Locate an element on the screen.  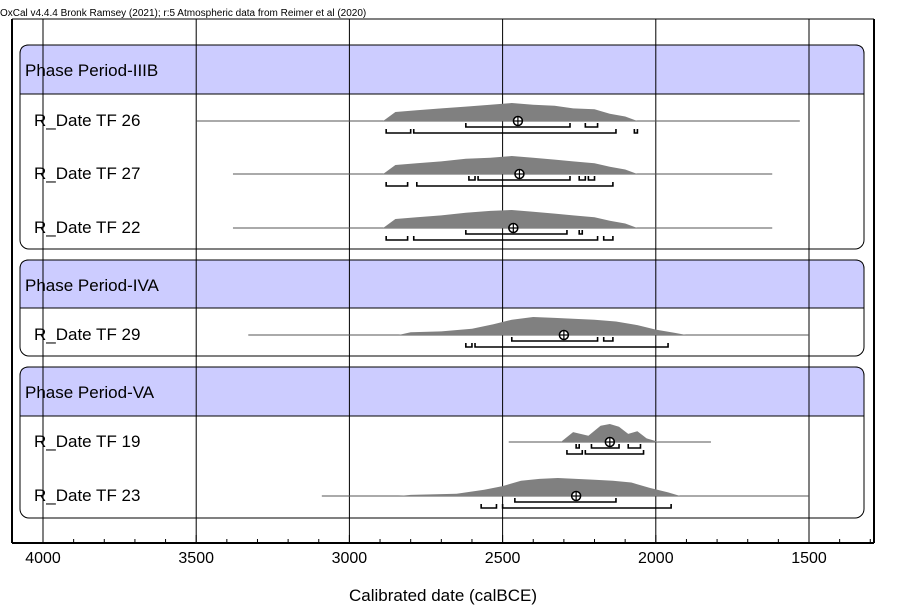
x-tick-label: 2000 is located at coordinates (656, 558).